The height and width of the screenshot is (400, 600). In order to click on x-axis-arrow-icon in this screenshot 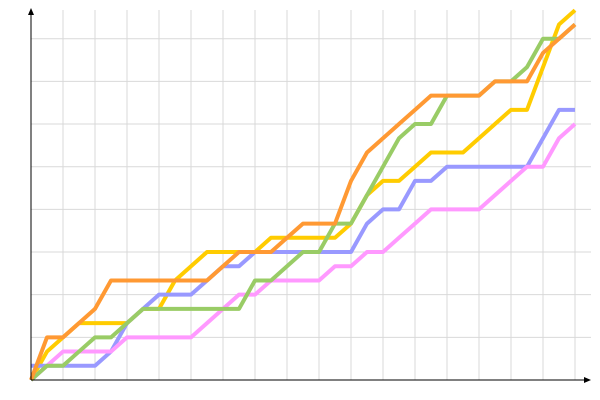, I will do `click(587, 380)`.